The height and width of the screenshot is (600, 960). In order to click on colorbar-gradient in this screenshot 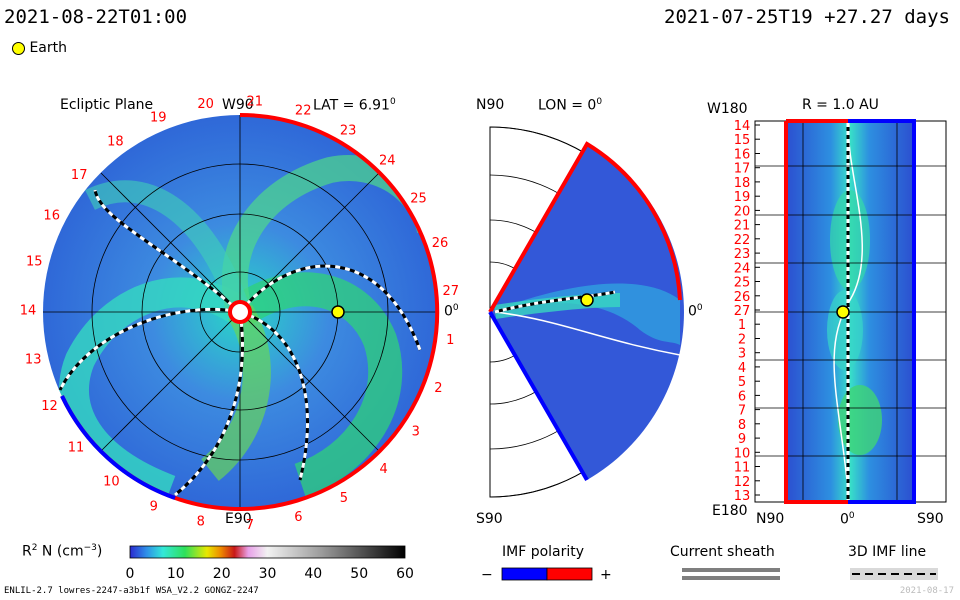, I will do `click(267, 552)`.